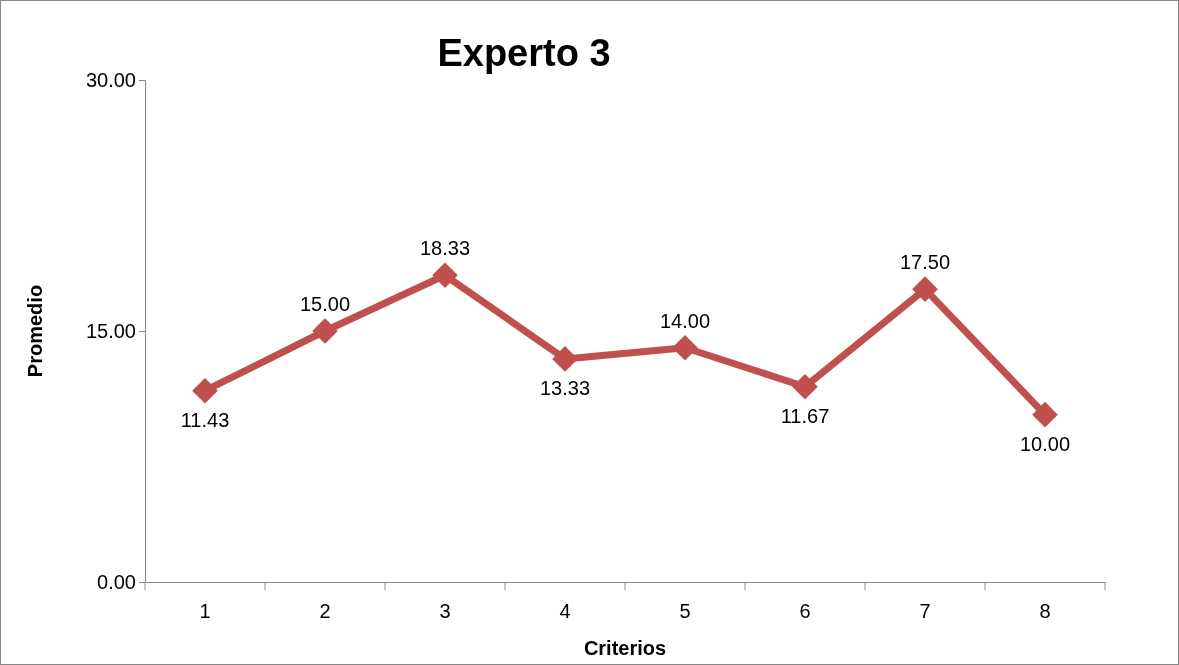 This screenshot has height=665, width=1179. I want to click on y-tick-label: 30.00, so click(110, 79).